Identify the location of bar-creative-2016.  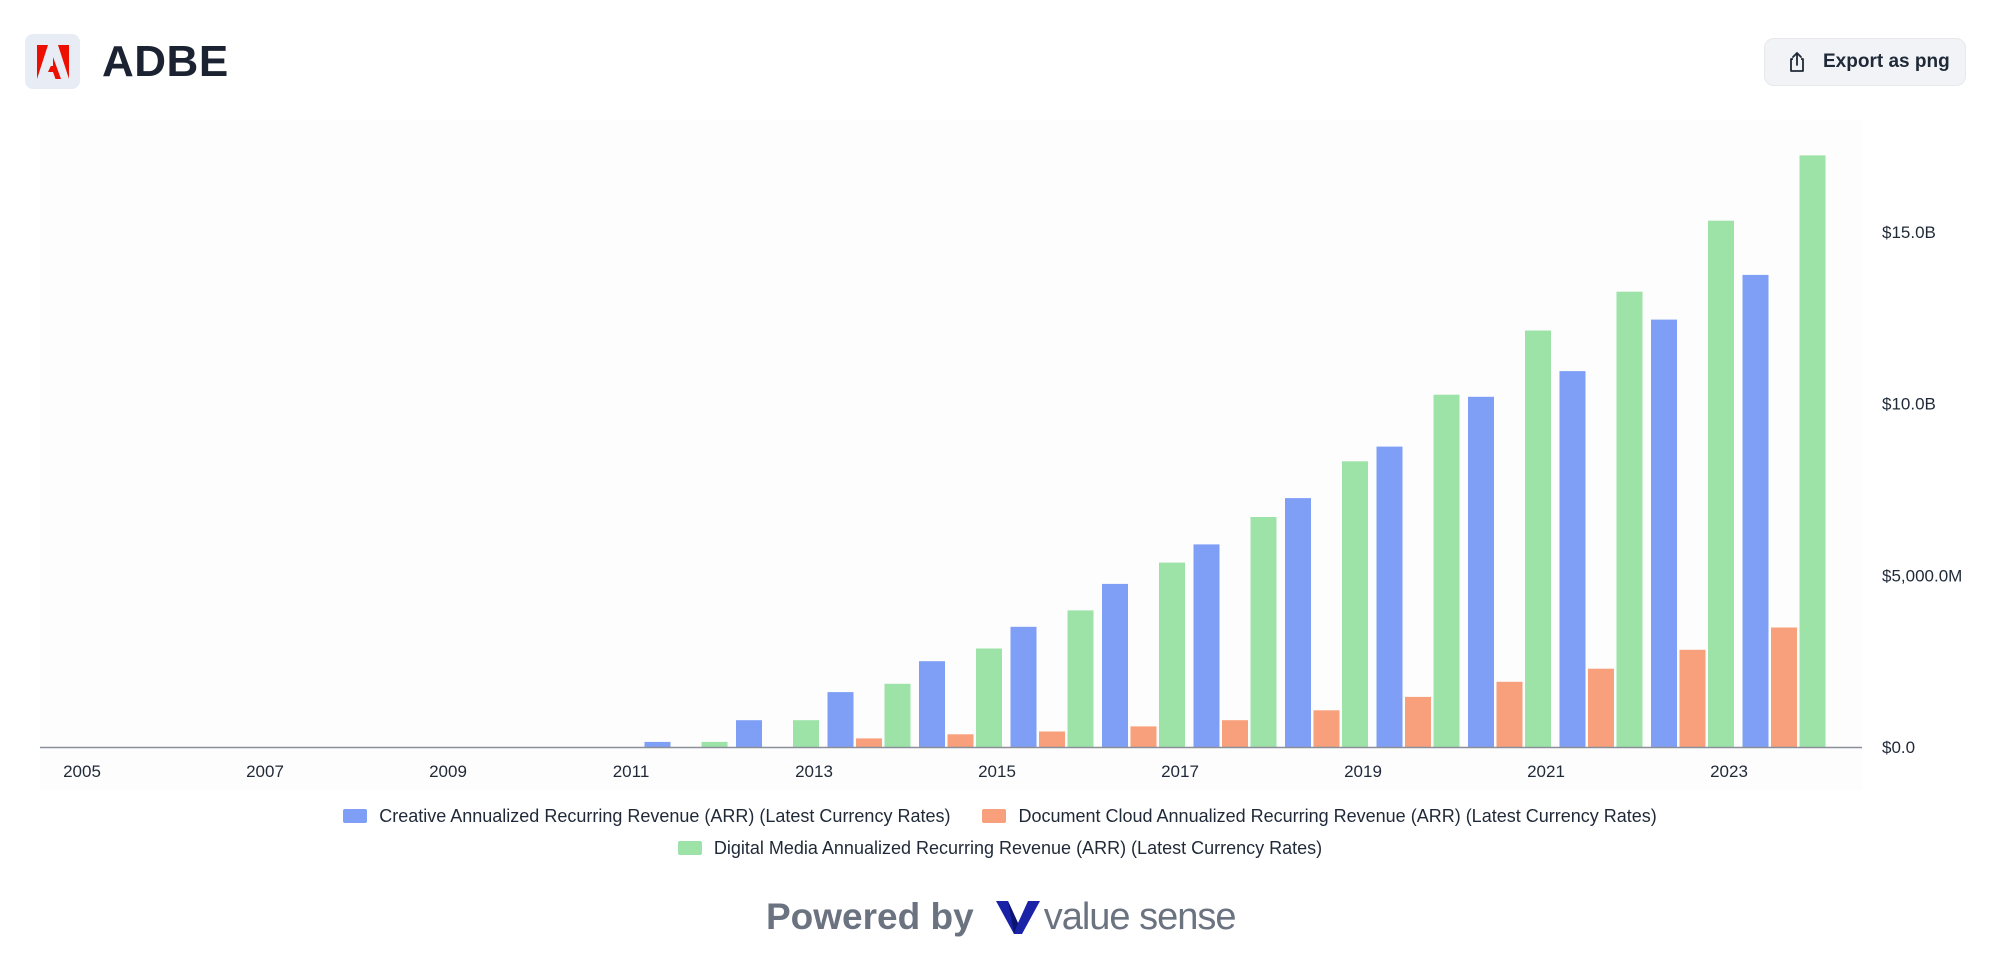
(1023, 686).